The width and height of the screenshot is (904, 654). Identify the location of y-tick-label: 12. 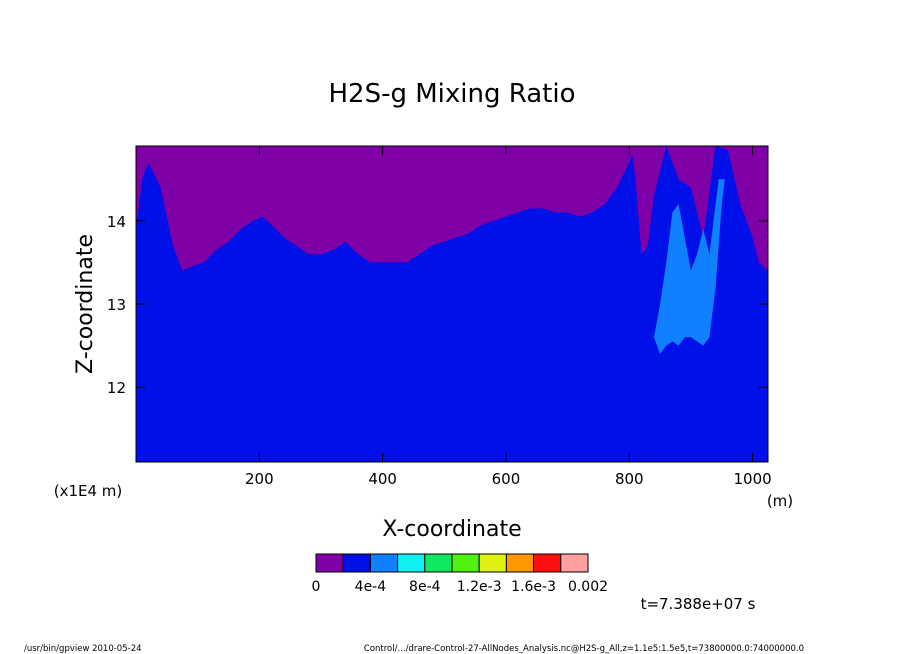
(116, 388).